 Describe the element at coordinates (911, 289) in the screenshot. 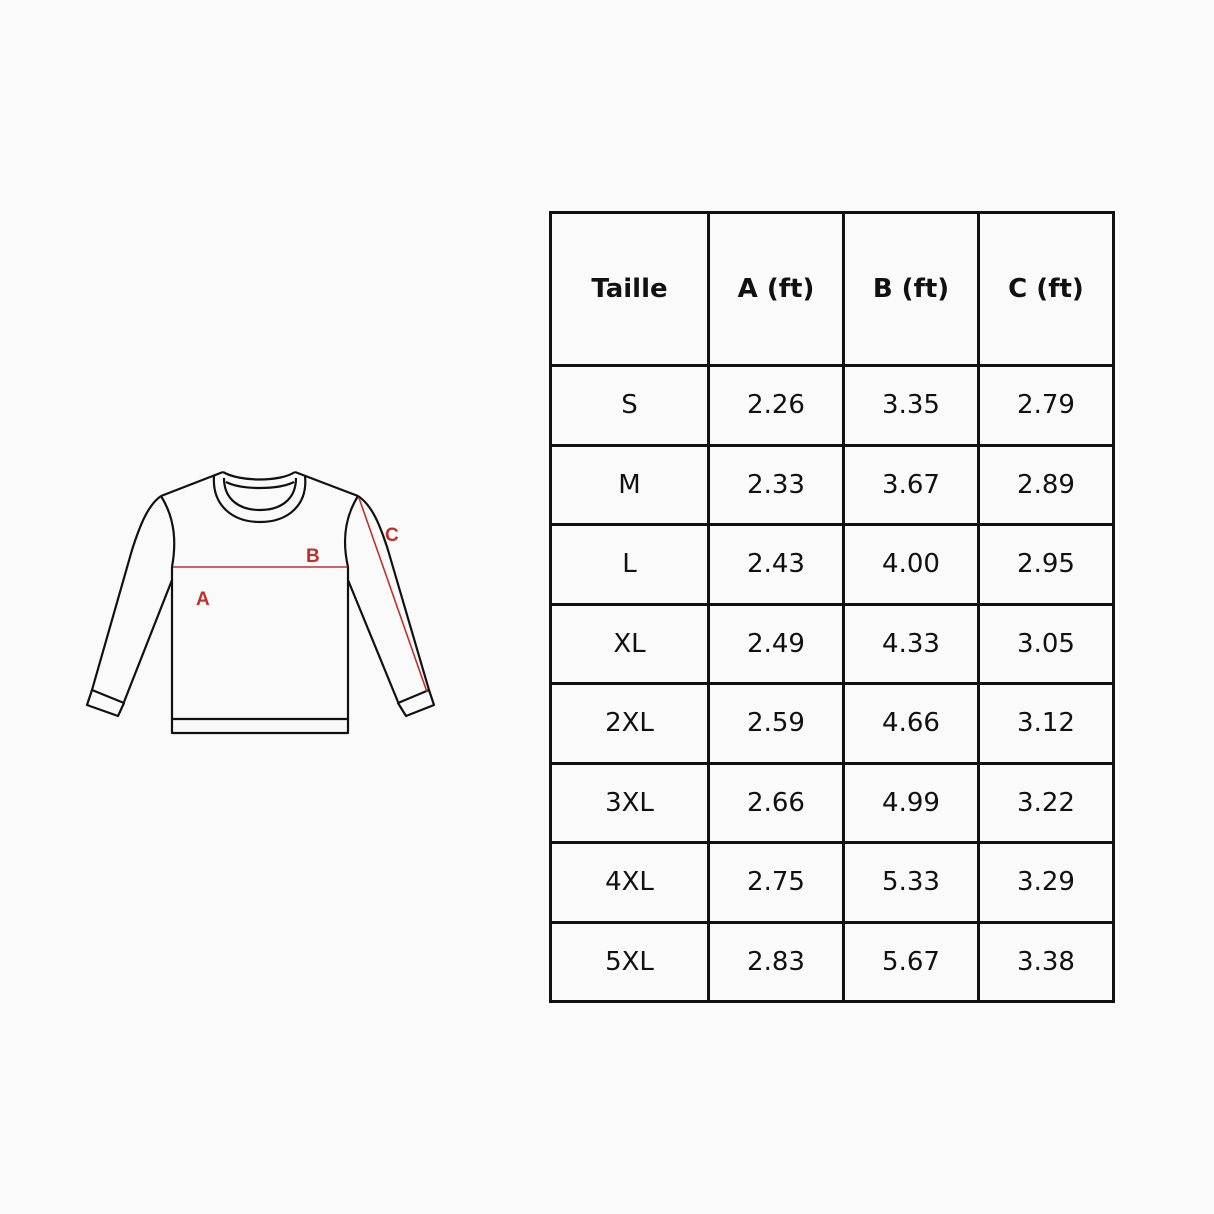

I see `header-b: B (ft)` at that location.